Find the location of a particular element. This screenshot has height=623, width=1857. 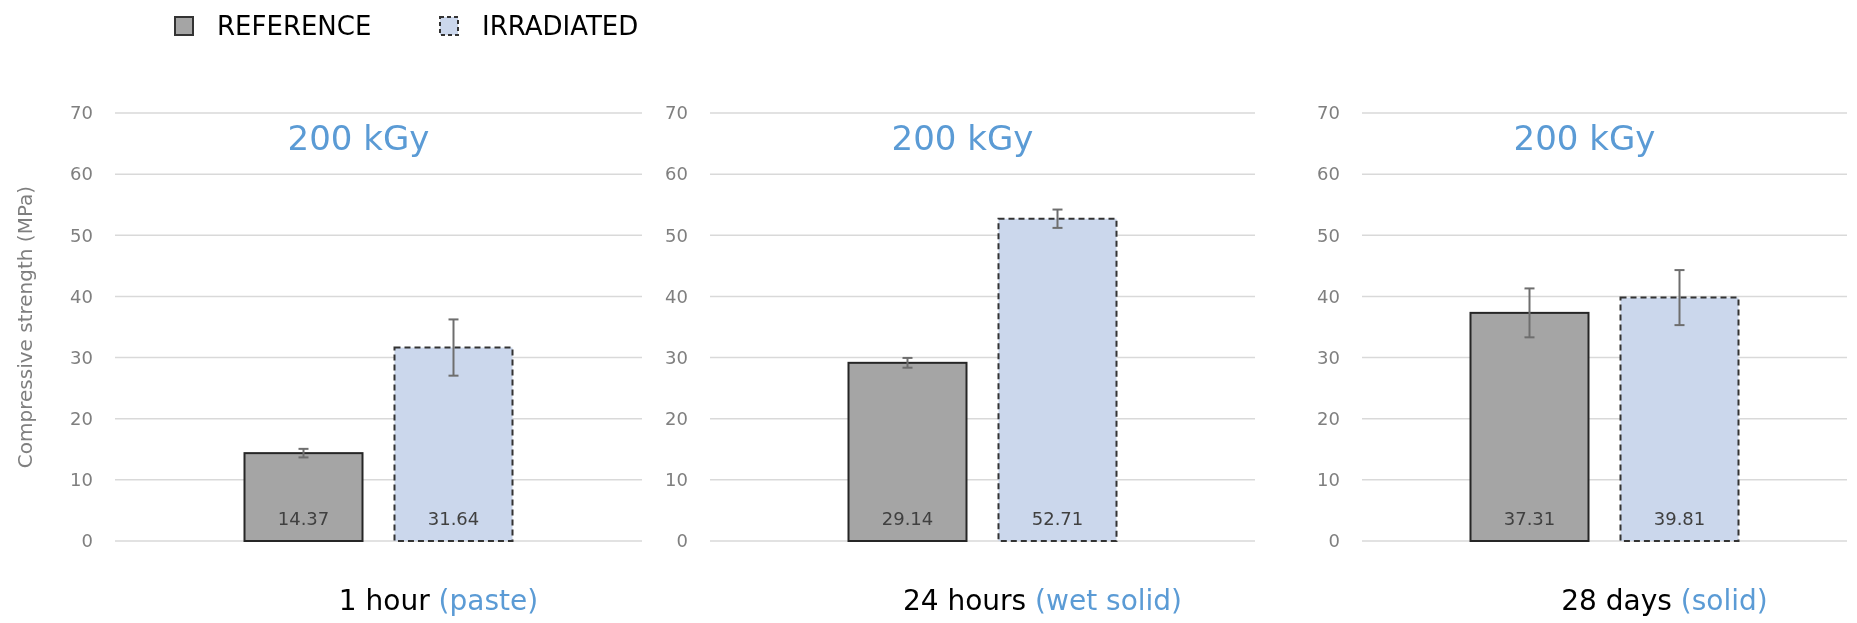

text: (solid) is located at coordinates (1719, 600).